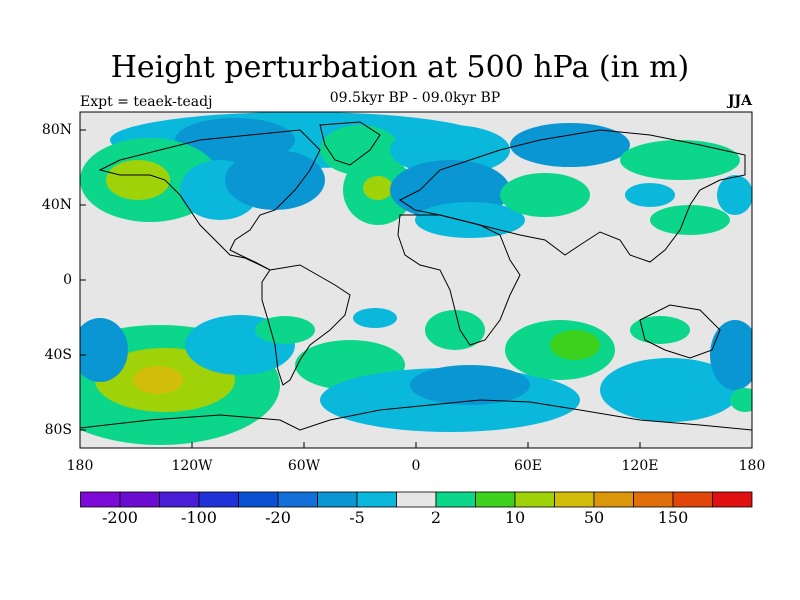  Describe the element at coordinates (209, 200) in the screenshot. I see `north-america-coast` at that location.